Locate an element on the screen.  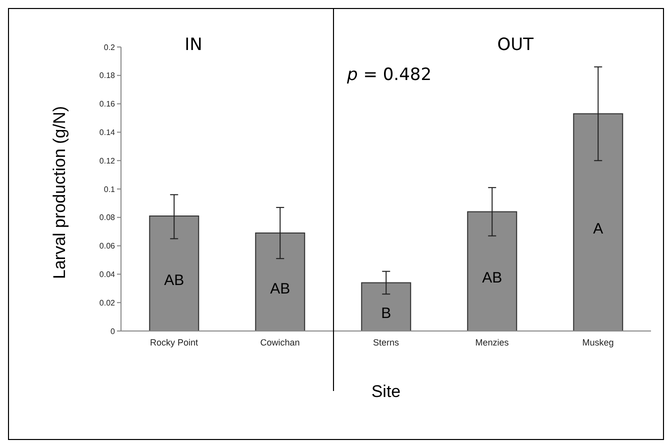
y-axis-title: Larval production (g/N) is located at coordinates (60, 192).